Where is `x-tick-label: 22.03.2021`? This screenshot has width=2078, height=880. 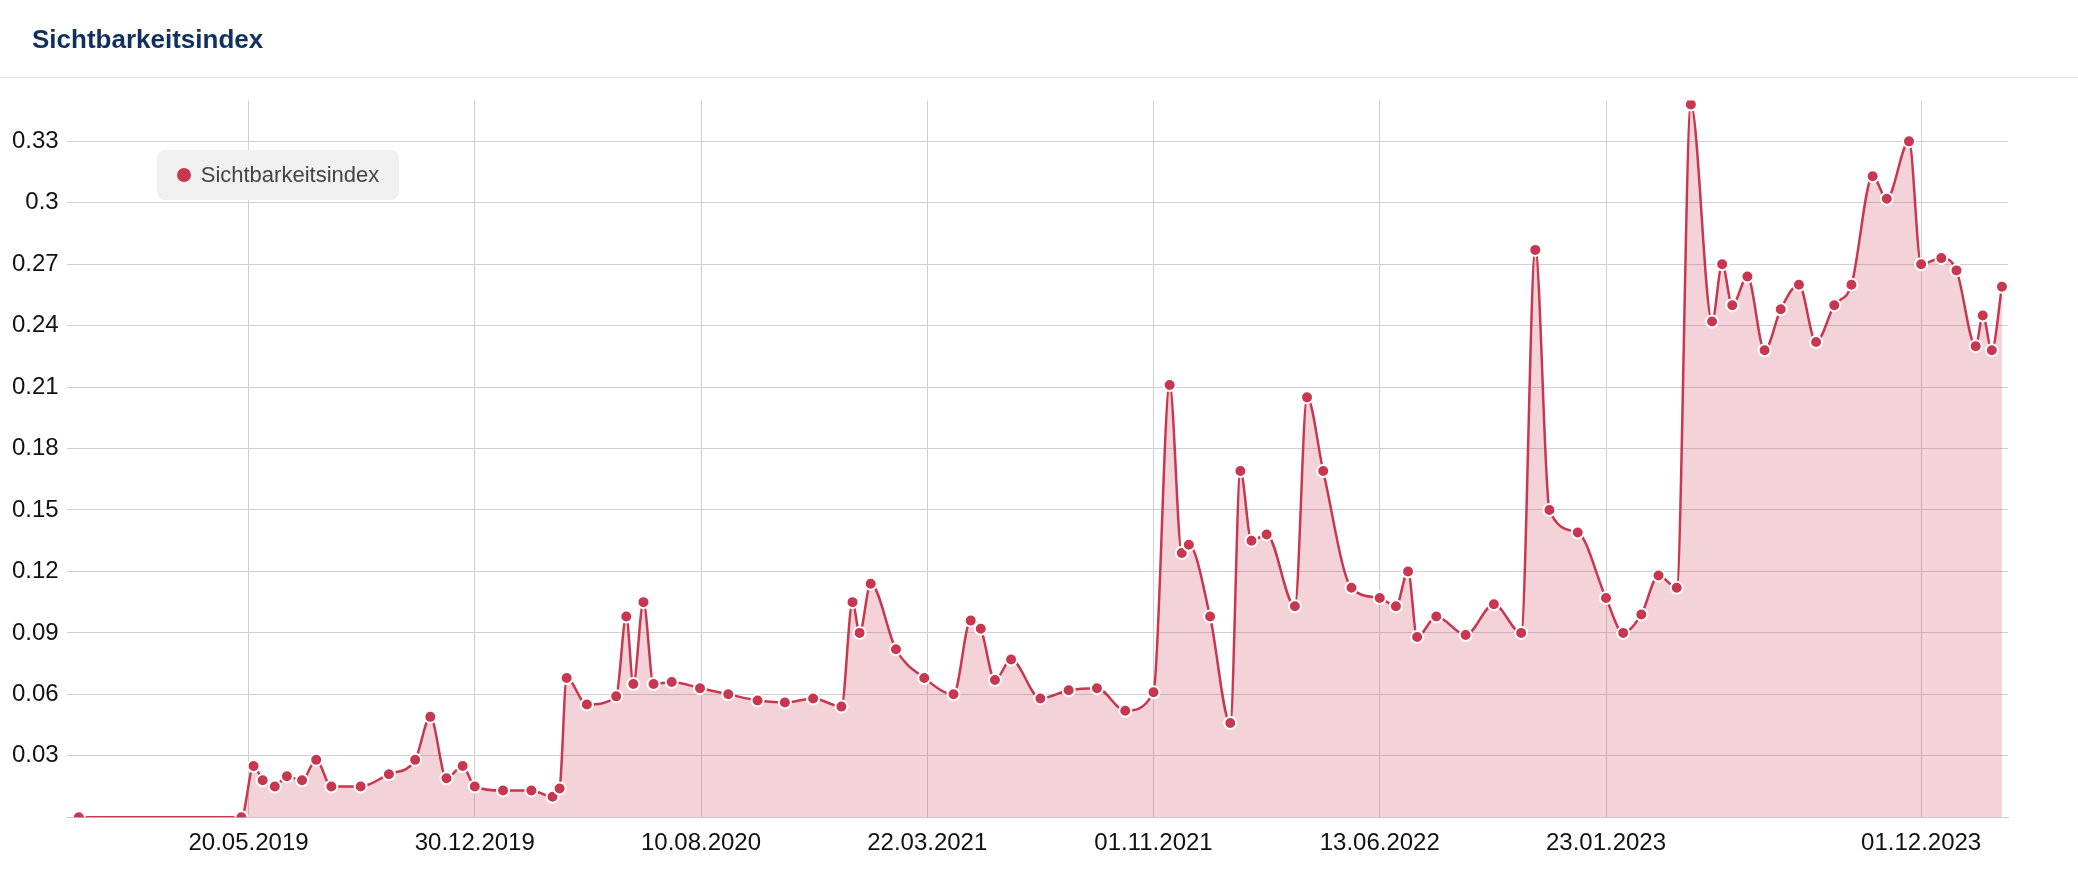 x-tick-label: 22.03.2021 is located at coordinates (927, 842).